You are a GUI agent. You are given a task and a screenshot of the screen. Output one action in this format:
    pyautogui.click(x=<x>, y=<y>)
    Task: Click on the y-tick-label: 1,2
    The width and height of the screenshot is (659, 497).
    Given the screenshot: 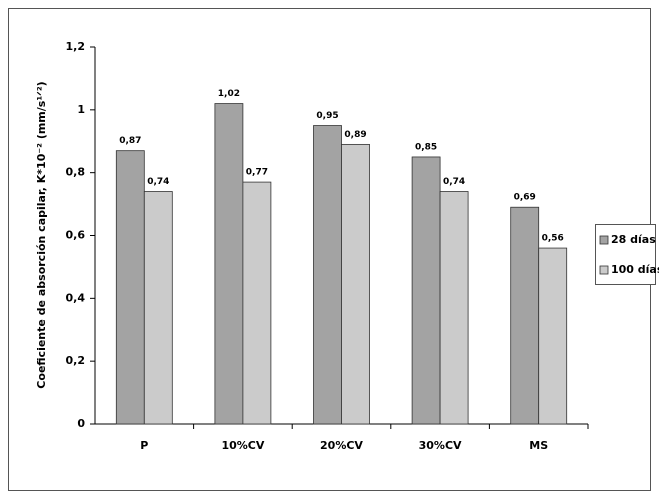 What is the action you would take?
    pyautogui.click(x=76, y=46)
    